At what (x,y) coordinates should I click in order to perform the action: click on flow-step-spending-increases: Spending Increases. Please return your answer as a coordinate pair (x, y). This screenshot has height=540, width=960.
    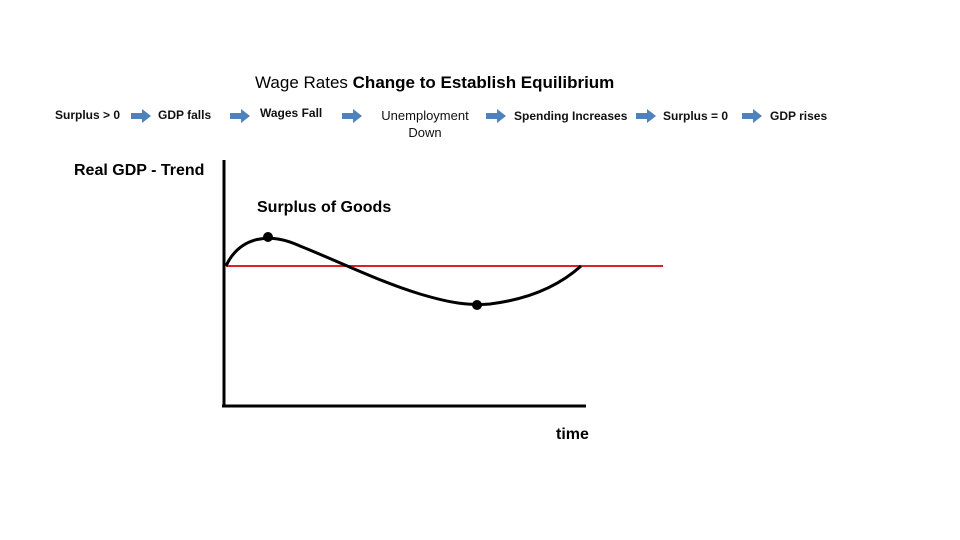
    Looking at the image, I should click on (571, 116).